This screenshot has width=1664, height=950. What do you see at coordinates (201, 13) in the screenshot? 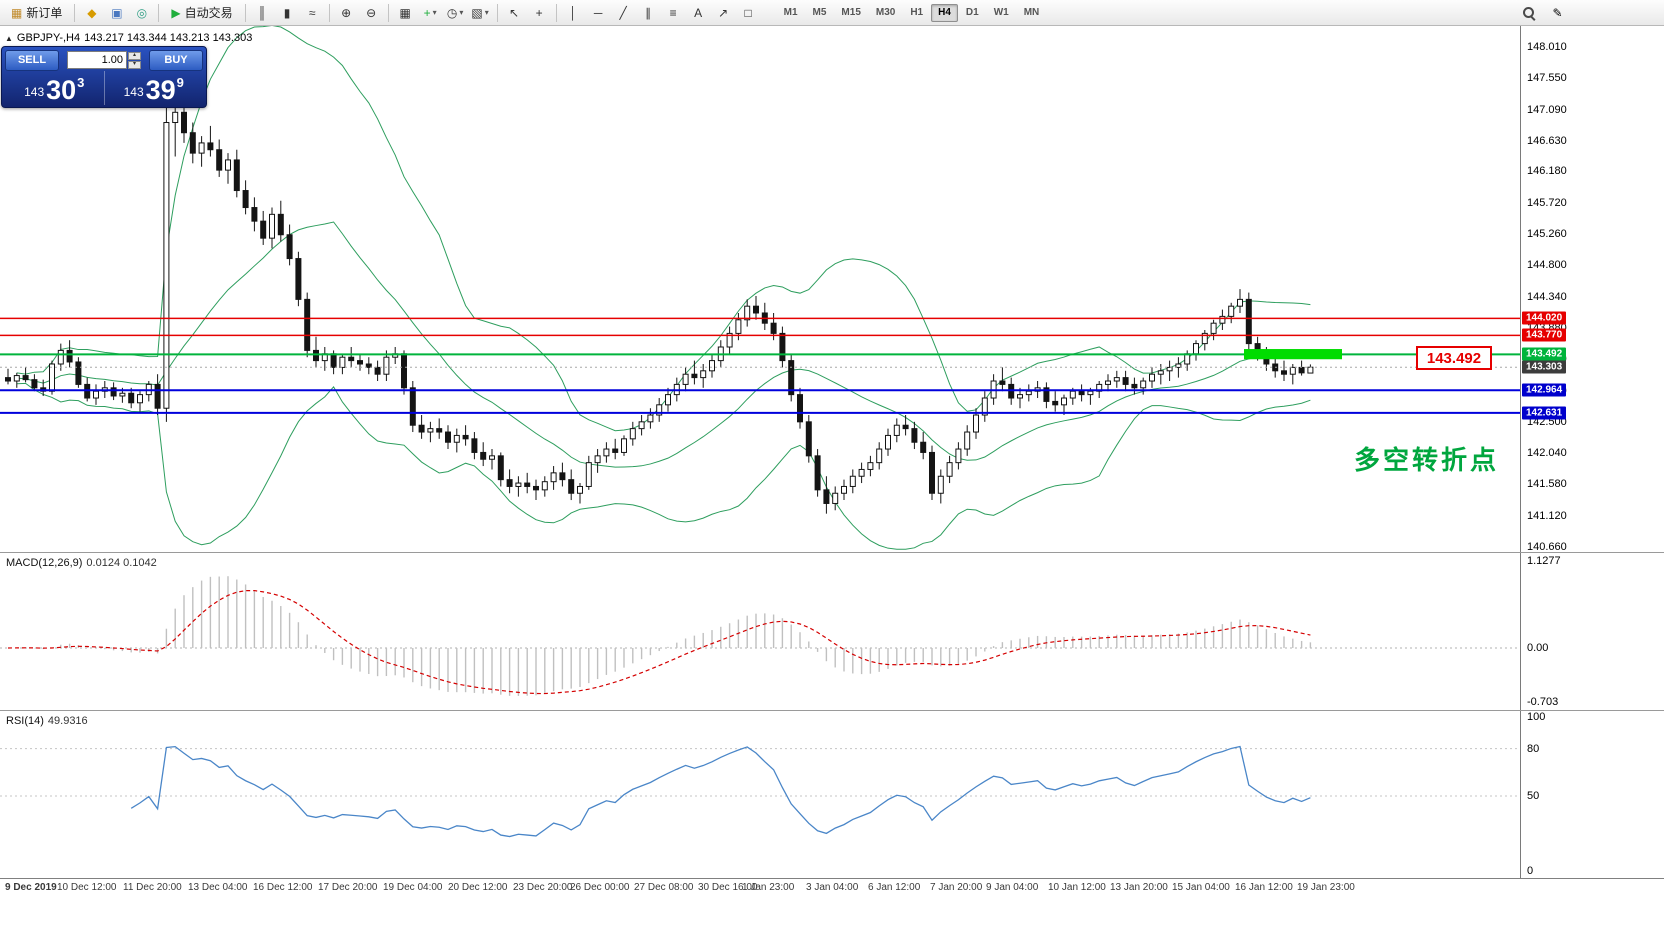
I see `auto-trading-button: ▶ 自动交易` at bounding box center [201, 13].